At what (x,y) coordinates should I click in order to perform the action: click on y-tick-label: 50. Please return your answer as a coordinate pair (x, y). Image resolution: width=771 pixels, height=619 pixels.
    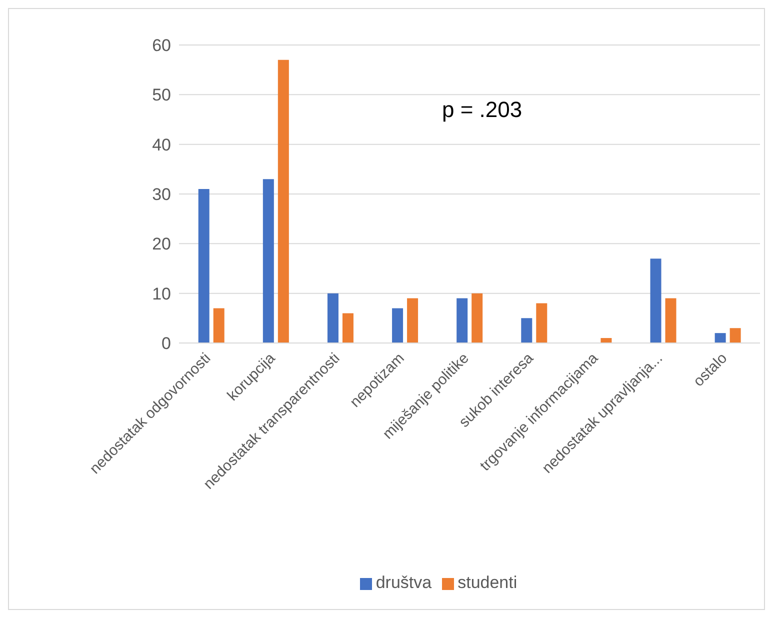
    Looking at the image, I should click on (161, 95).